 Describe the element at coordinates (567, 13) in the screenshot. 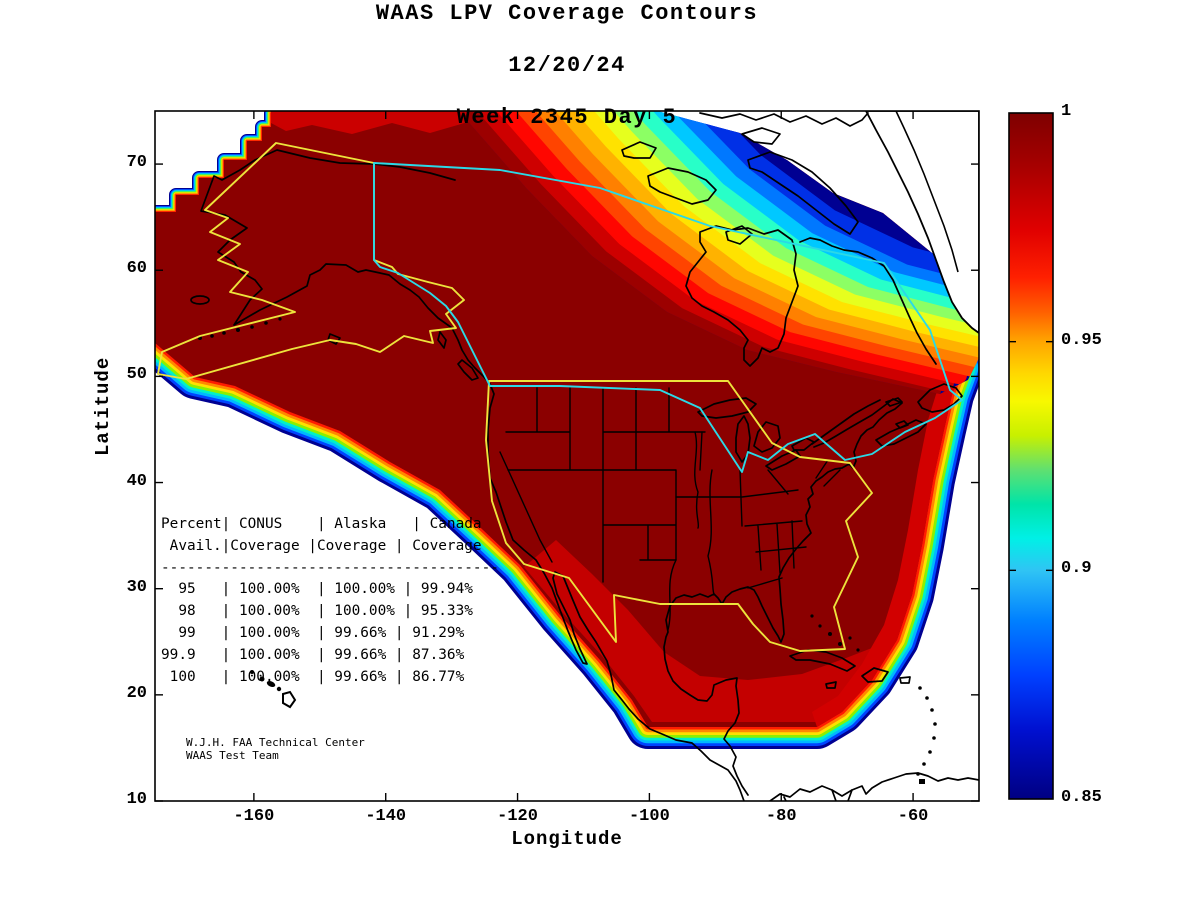

I see `title-line-1: WAAS LPV Coverage Contours` at that location.